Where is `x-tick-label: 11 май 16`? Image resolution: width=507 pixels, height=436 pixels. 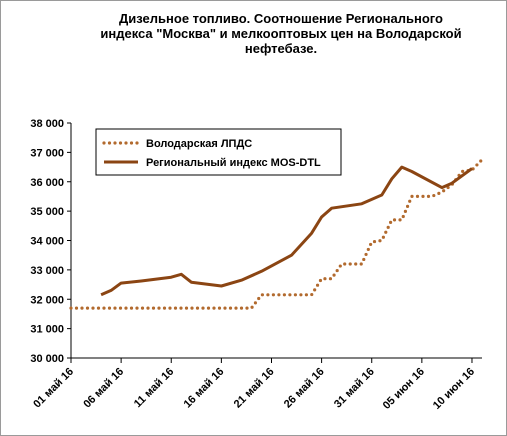 x-tick-label: 11 май 16 is located at coordinates (154, 388).